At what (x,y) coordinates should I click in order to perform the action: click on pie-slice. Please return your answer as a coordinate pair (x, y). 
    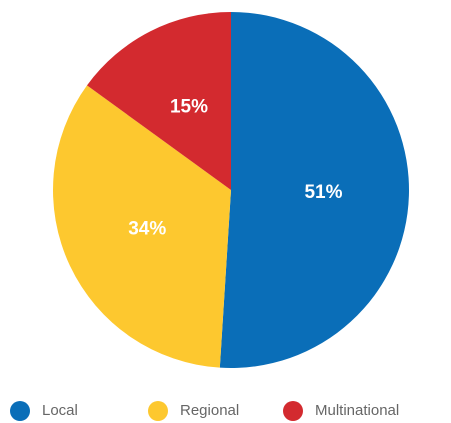
    Looking at the image, I should click on (159, 101).